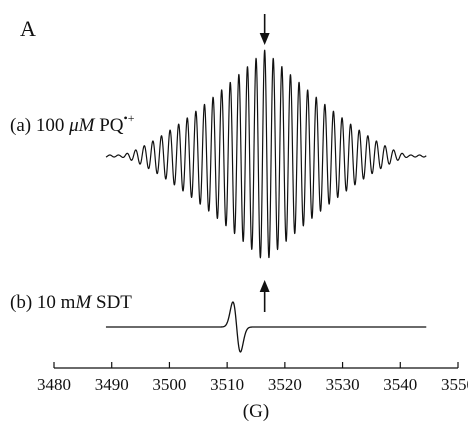 The height and width of the screenshot is (428, 468). I want to click on x-axis-ticks: 3480 3490 3500 3510 3520 3530 3540 3550, so click(252, 378).